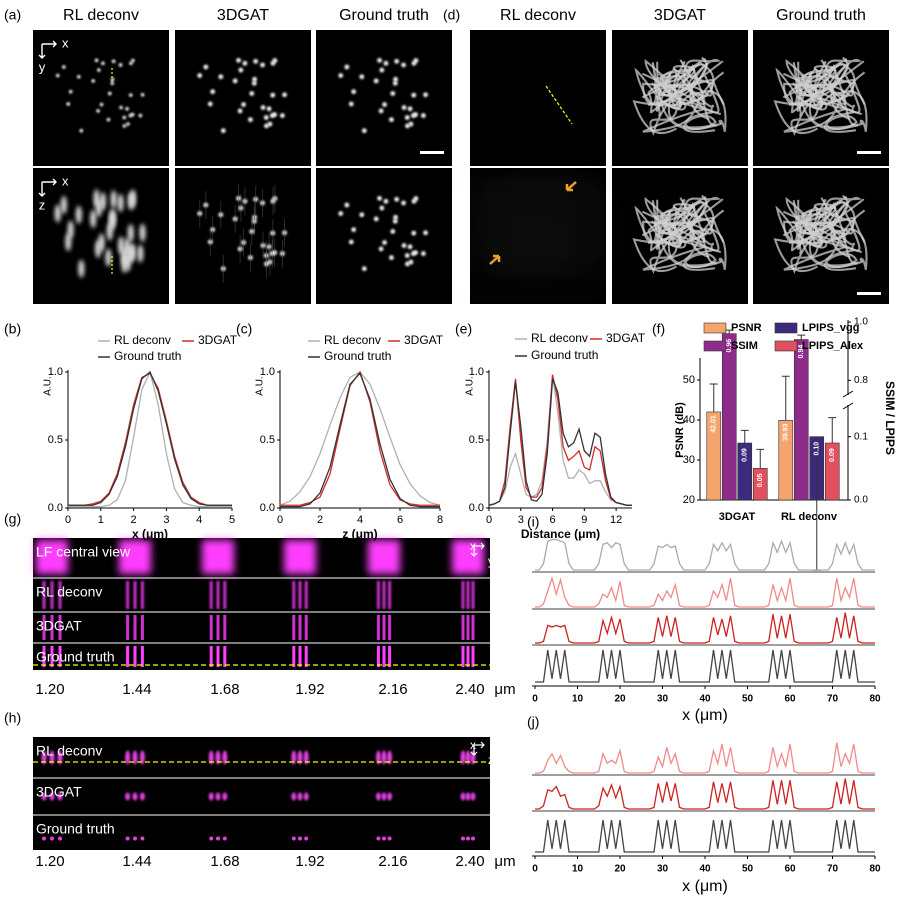 The height and width of the screenshot is (904, 900). What do you see at coordinates (280, 520) in the screenshot?
I see `x-tick-label: 0` at bounding box center [280, 520].